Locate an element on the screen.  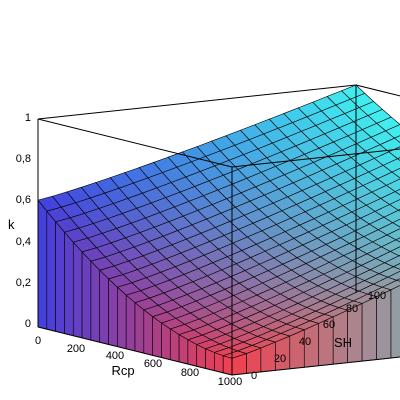
y-axis: 0 20 40 60 80 100 SH is located at coordinates (318, 336).